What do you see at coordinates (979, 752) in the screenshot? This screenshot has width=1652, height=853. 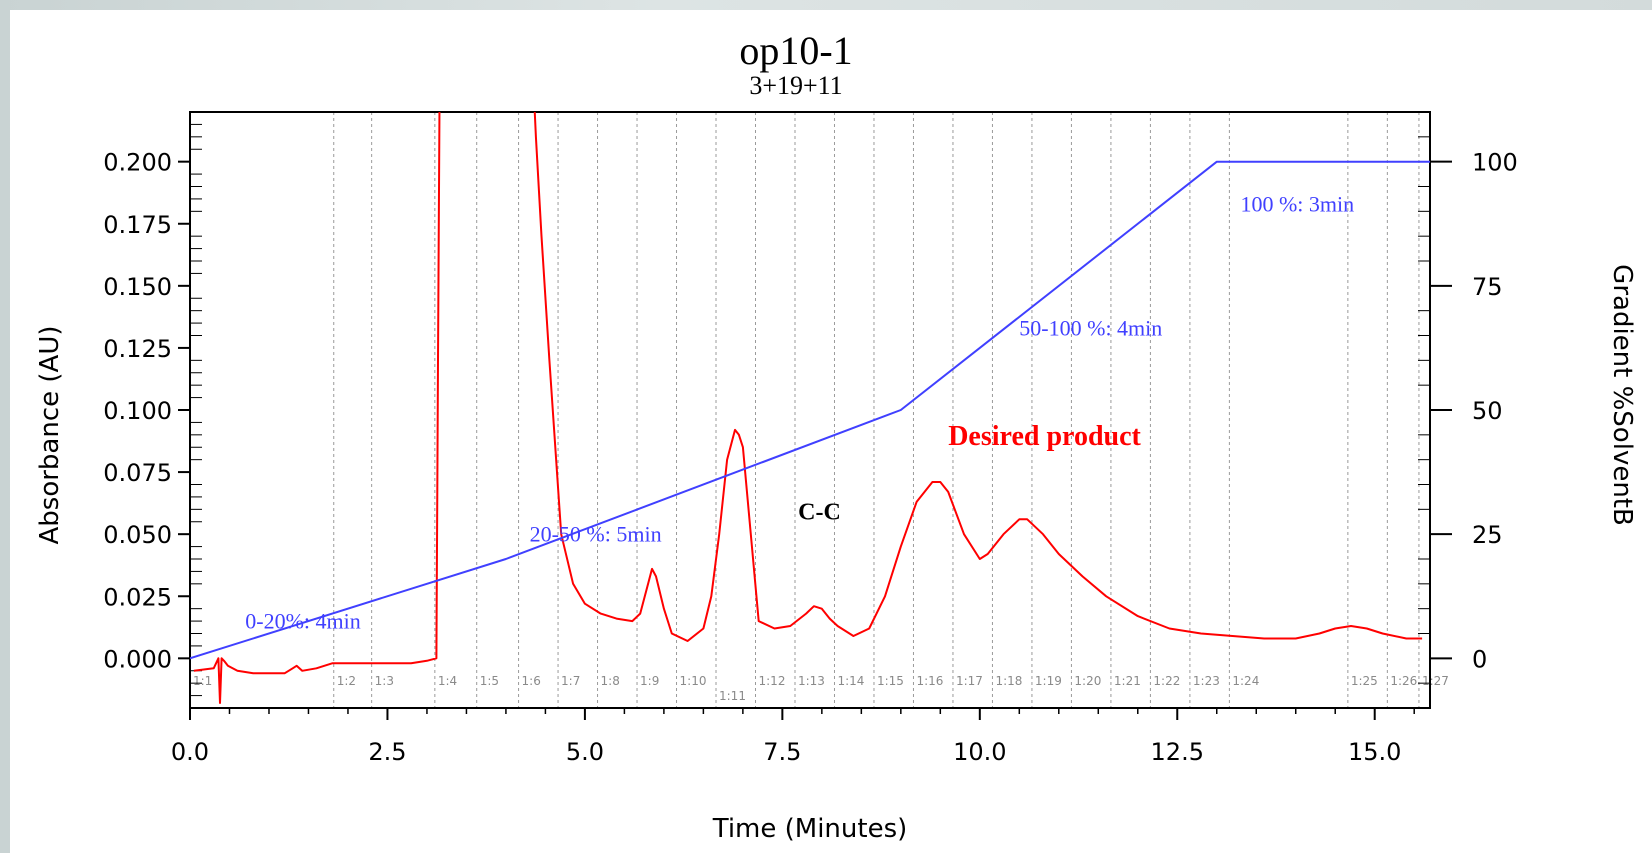 I see `x-tick-label: 10.0` at bounding box center [979, 752].